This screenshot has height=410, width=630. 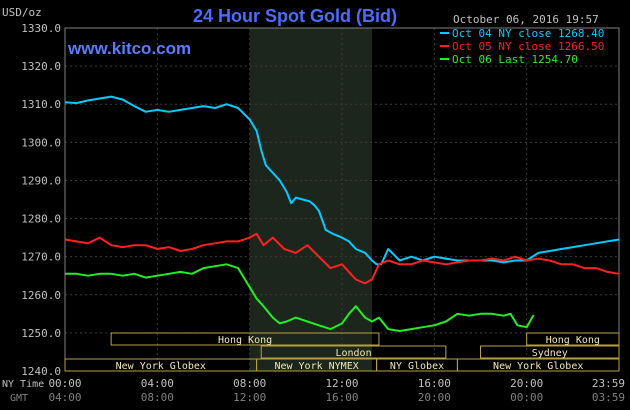 I want to click on y-tick-label: 1290.0, so click(x=41, y=180).